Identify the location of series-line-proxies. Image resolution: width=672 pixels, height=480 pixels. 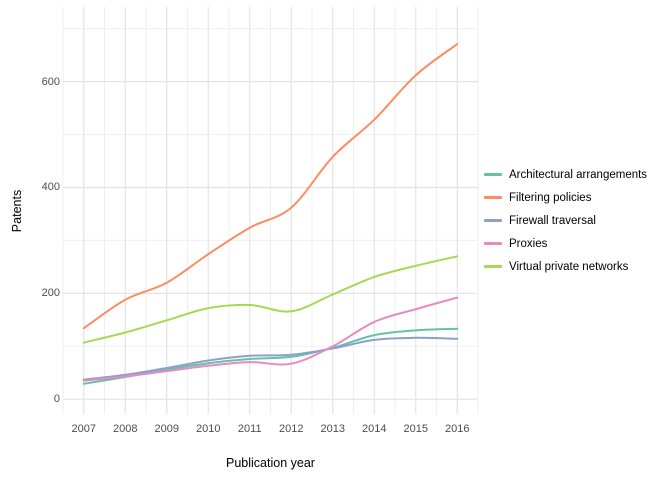
(270, 339).